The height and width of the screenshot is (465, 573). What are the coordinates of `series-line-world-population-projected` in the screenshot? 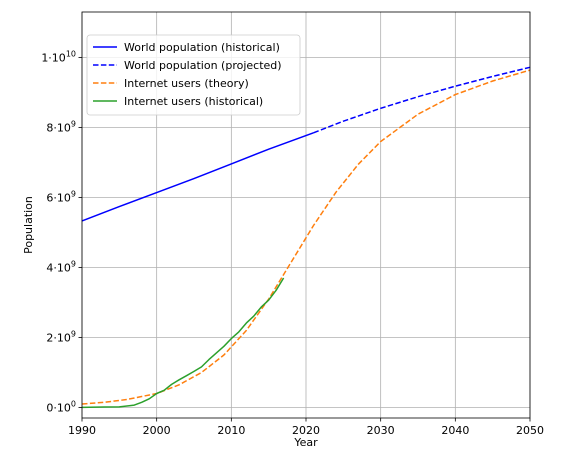 It's located at (422, 100).